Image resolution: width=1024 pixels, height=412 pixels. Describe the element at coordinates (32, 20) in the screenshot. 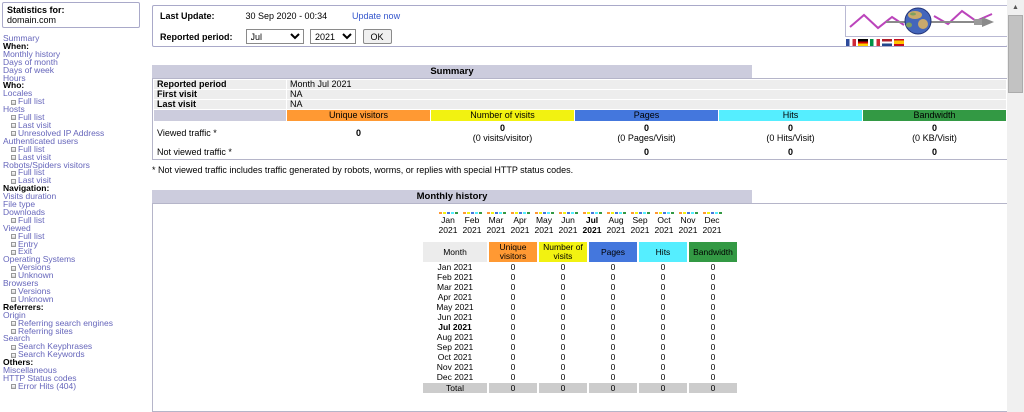

I see `domain-name: domain.com` at that location.